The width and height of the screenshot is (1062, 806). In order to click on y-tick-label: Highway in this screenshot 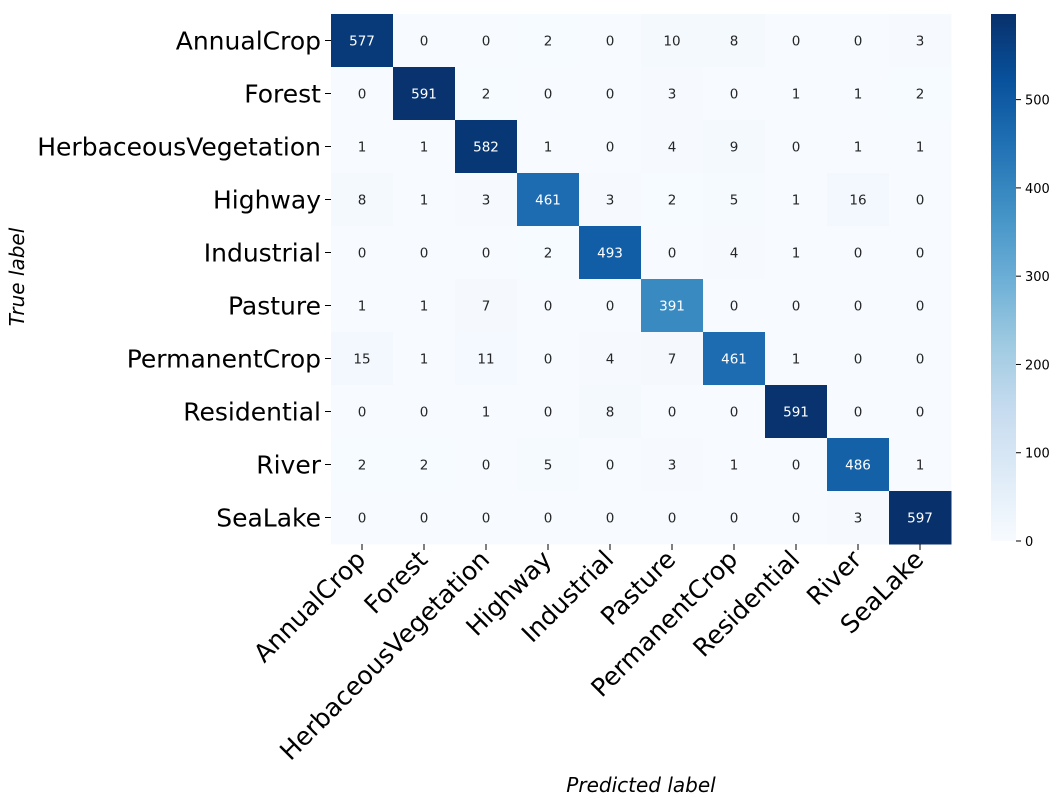, I will do `click(267, 200)`.